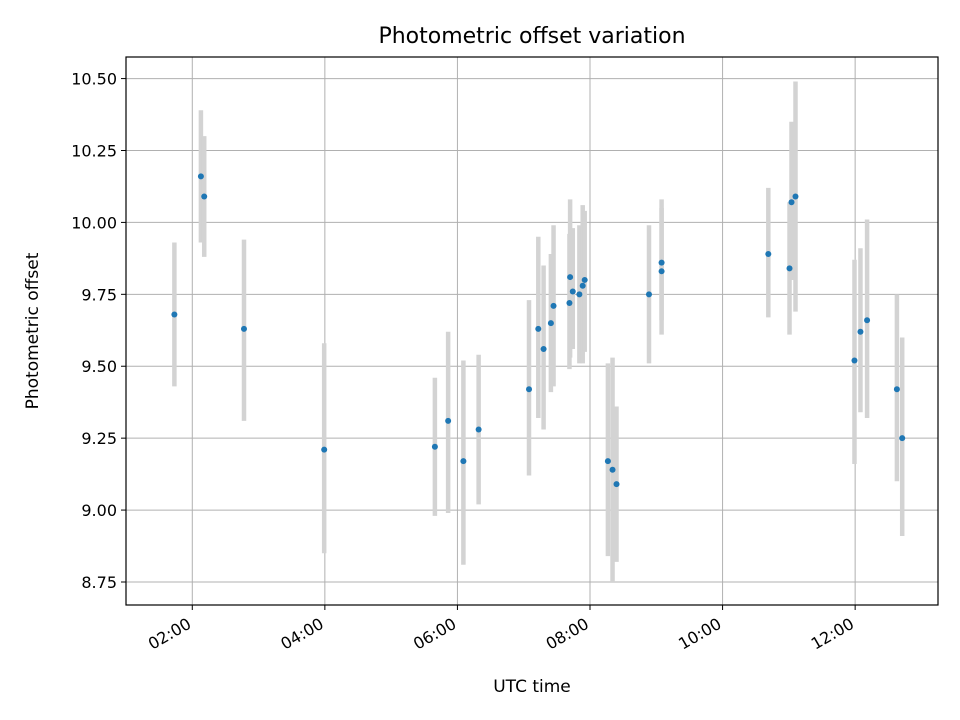 This screenshot has height=720, width=960. Describe the element at coordinates (94, 222) in the screenshot. I see `y-tick-label: 10.00` at that location.